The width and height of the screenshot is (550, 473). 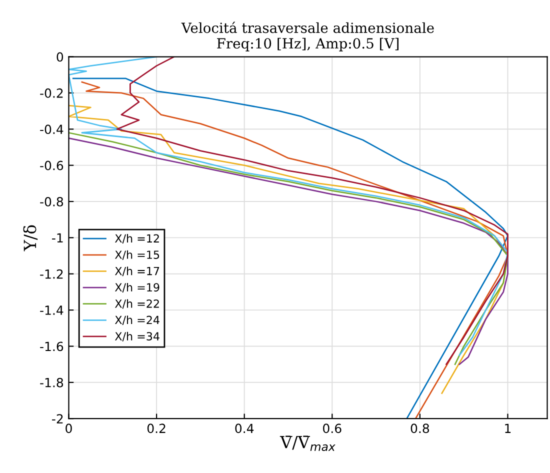 I want to click on y-tick-label: -1, so click(x=57, y=237).